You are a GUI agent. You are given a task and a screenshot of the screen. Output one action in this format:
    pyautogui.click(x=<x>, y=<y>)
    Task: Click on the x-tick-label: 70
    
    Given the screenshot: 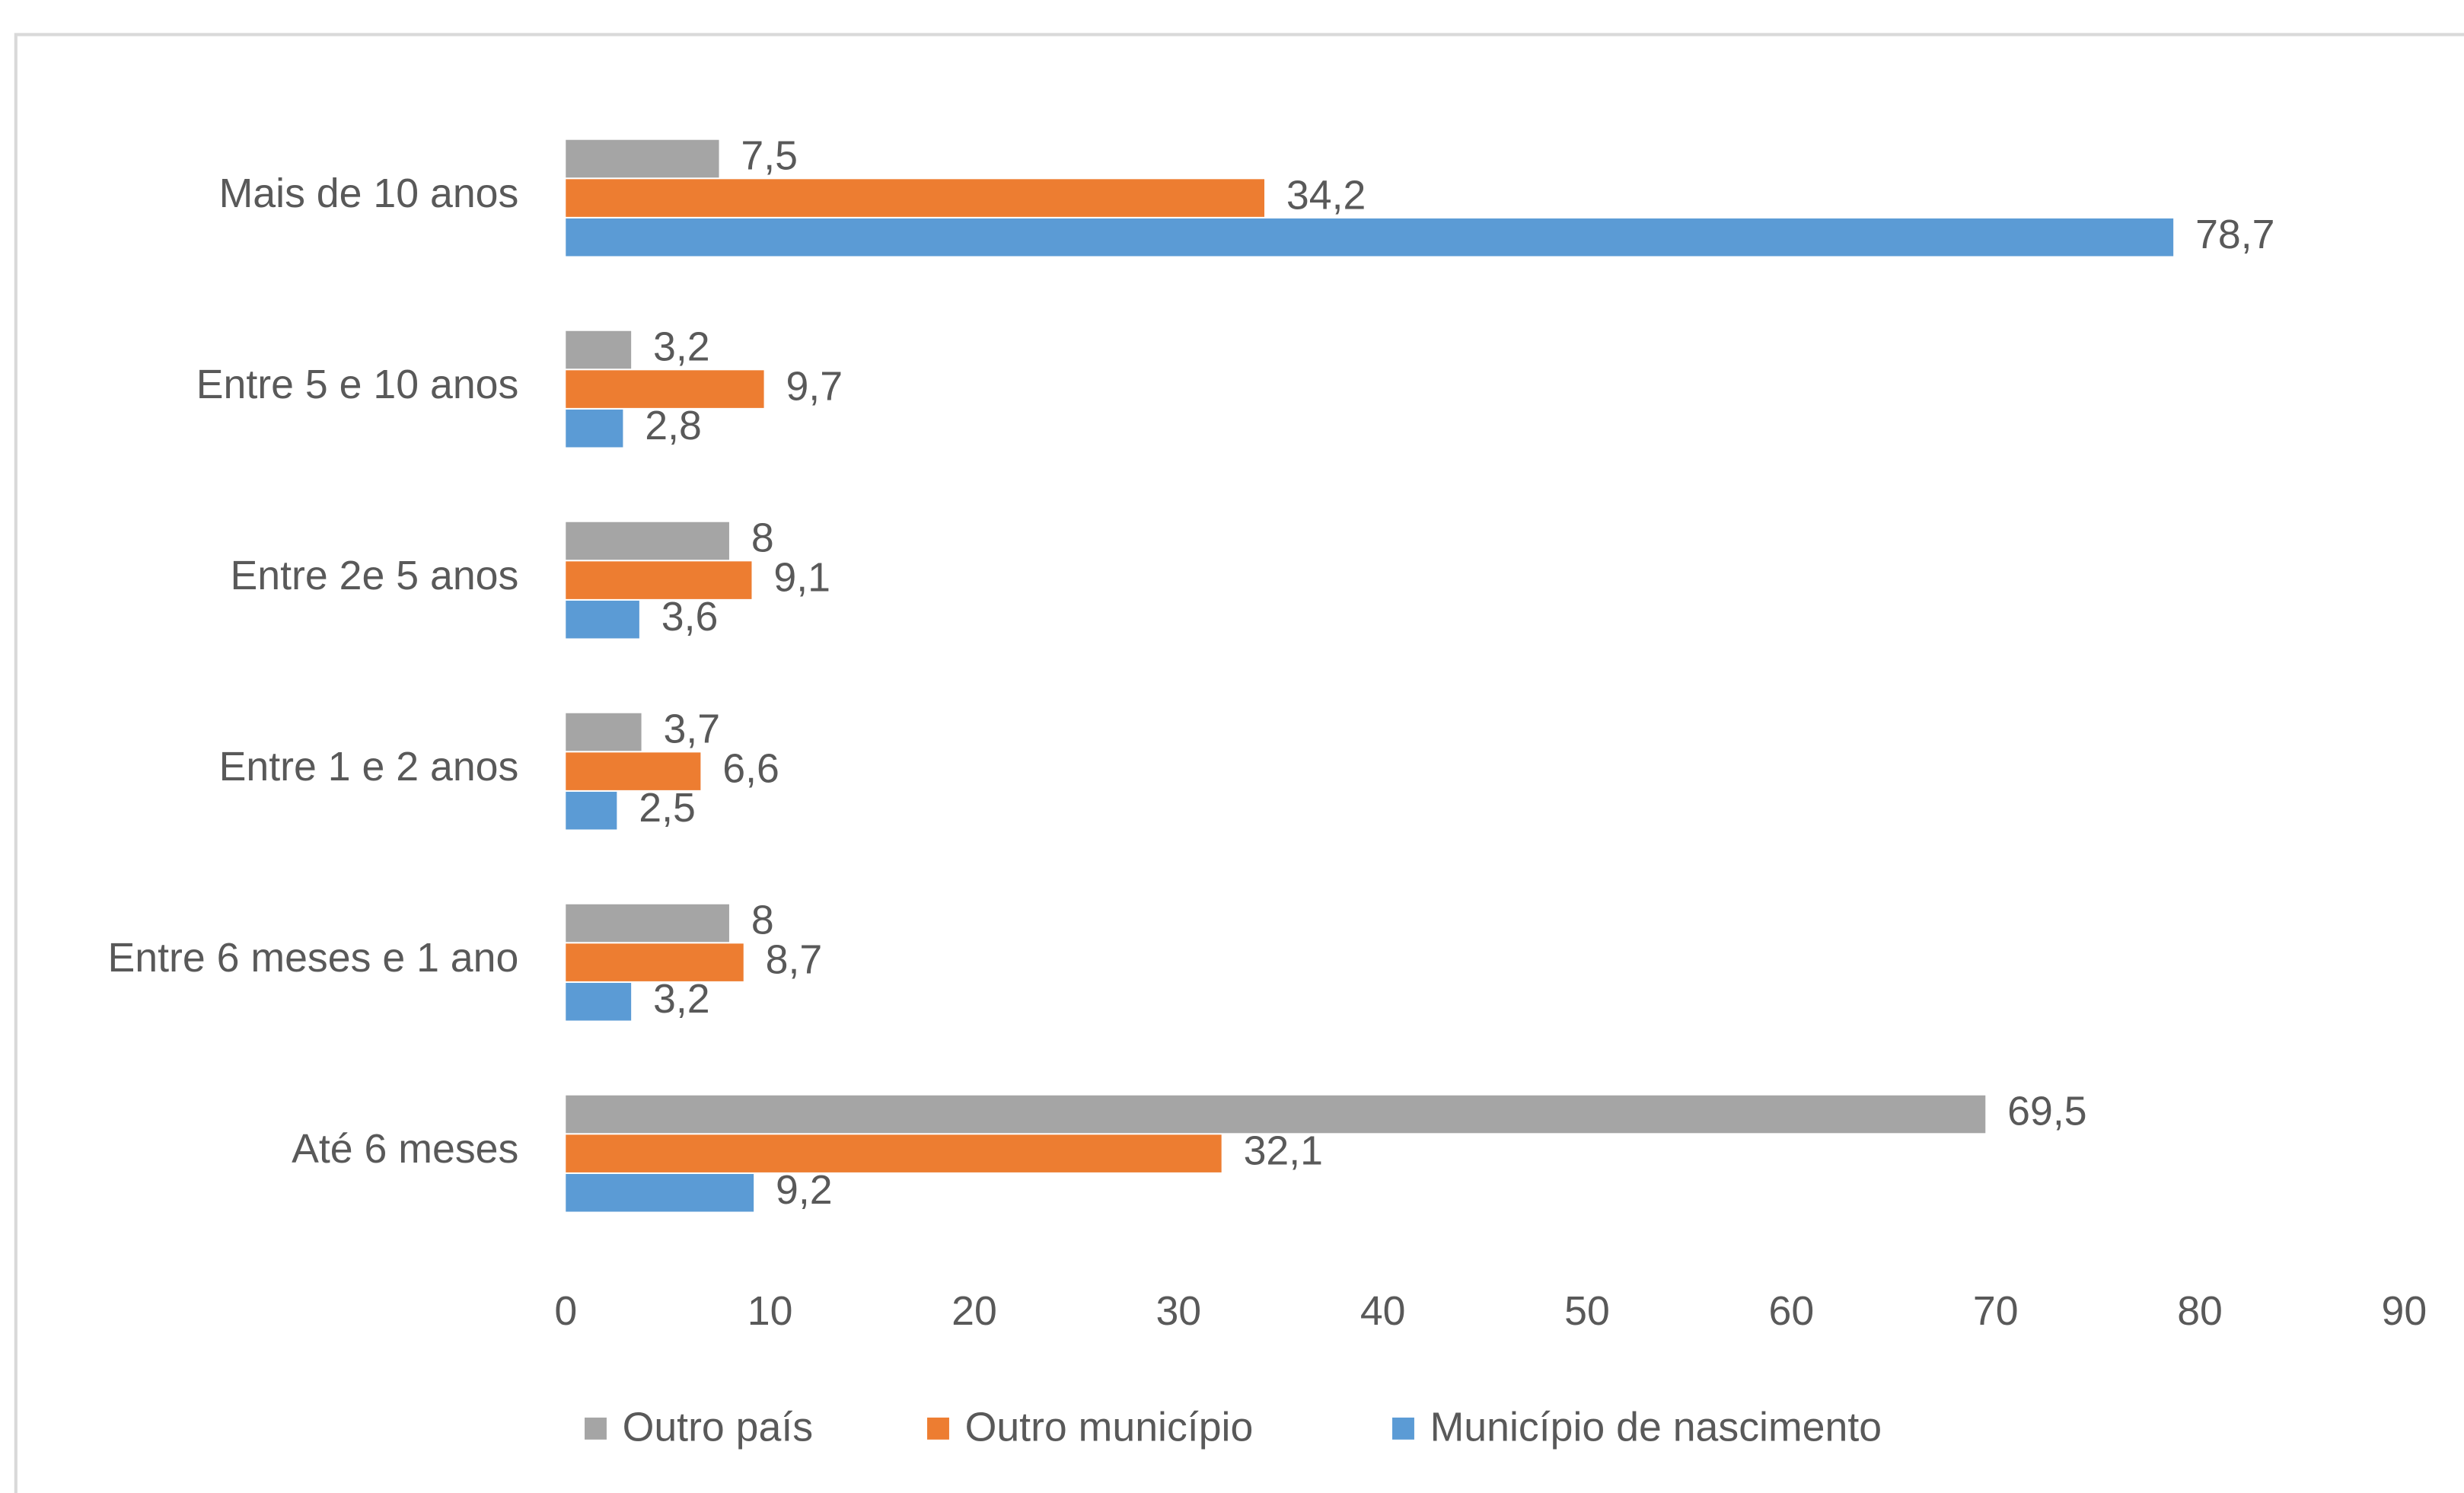 What is the action you would take?
    pyautogui.click(x=1996, y=1311)
    